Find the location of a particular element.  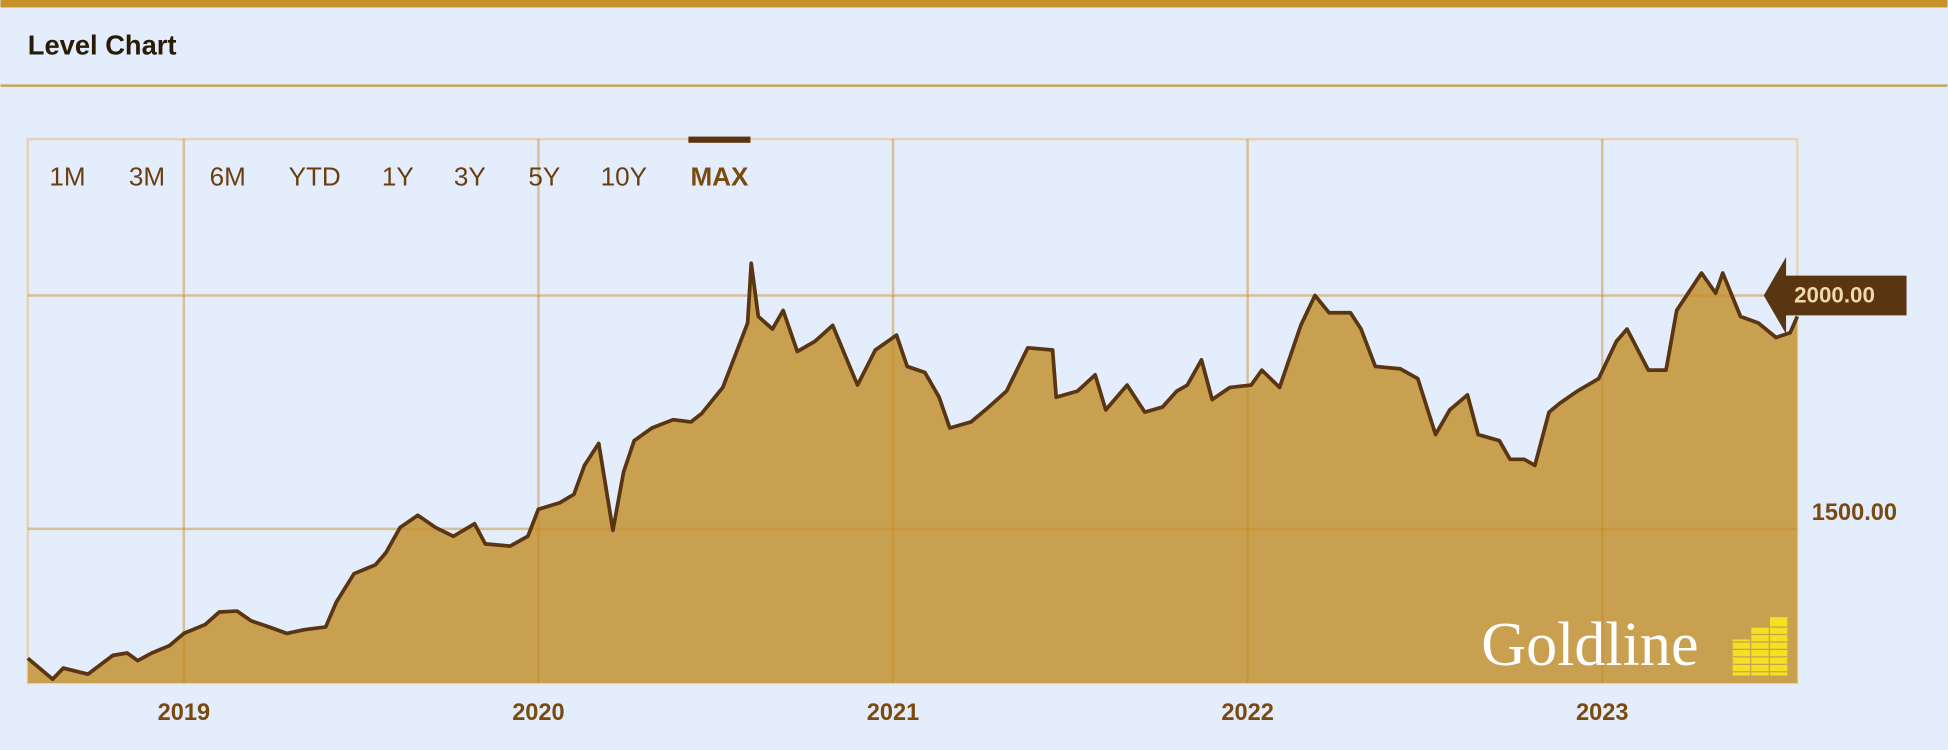

x-tick-label: 2021 is located at coordinates (893, 712).